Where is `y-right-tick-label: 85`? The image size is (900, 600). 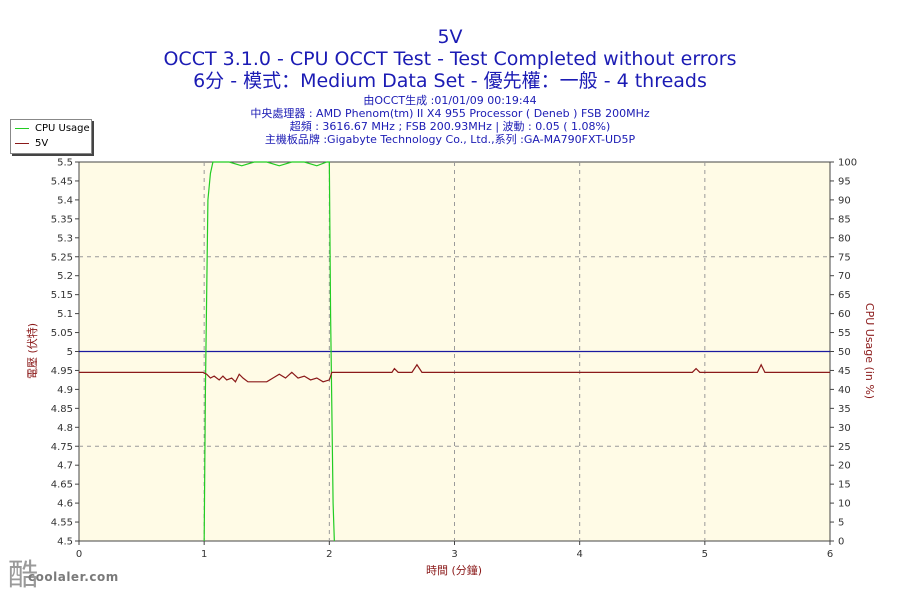
y-right-tick-label: 85 is located at coordinates (844, 219).